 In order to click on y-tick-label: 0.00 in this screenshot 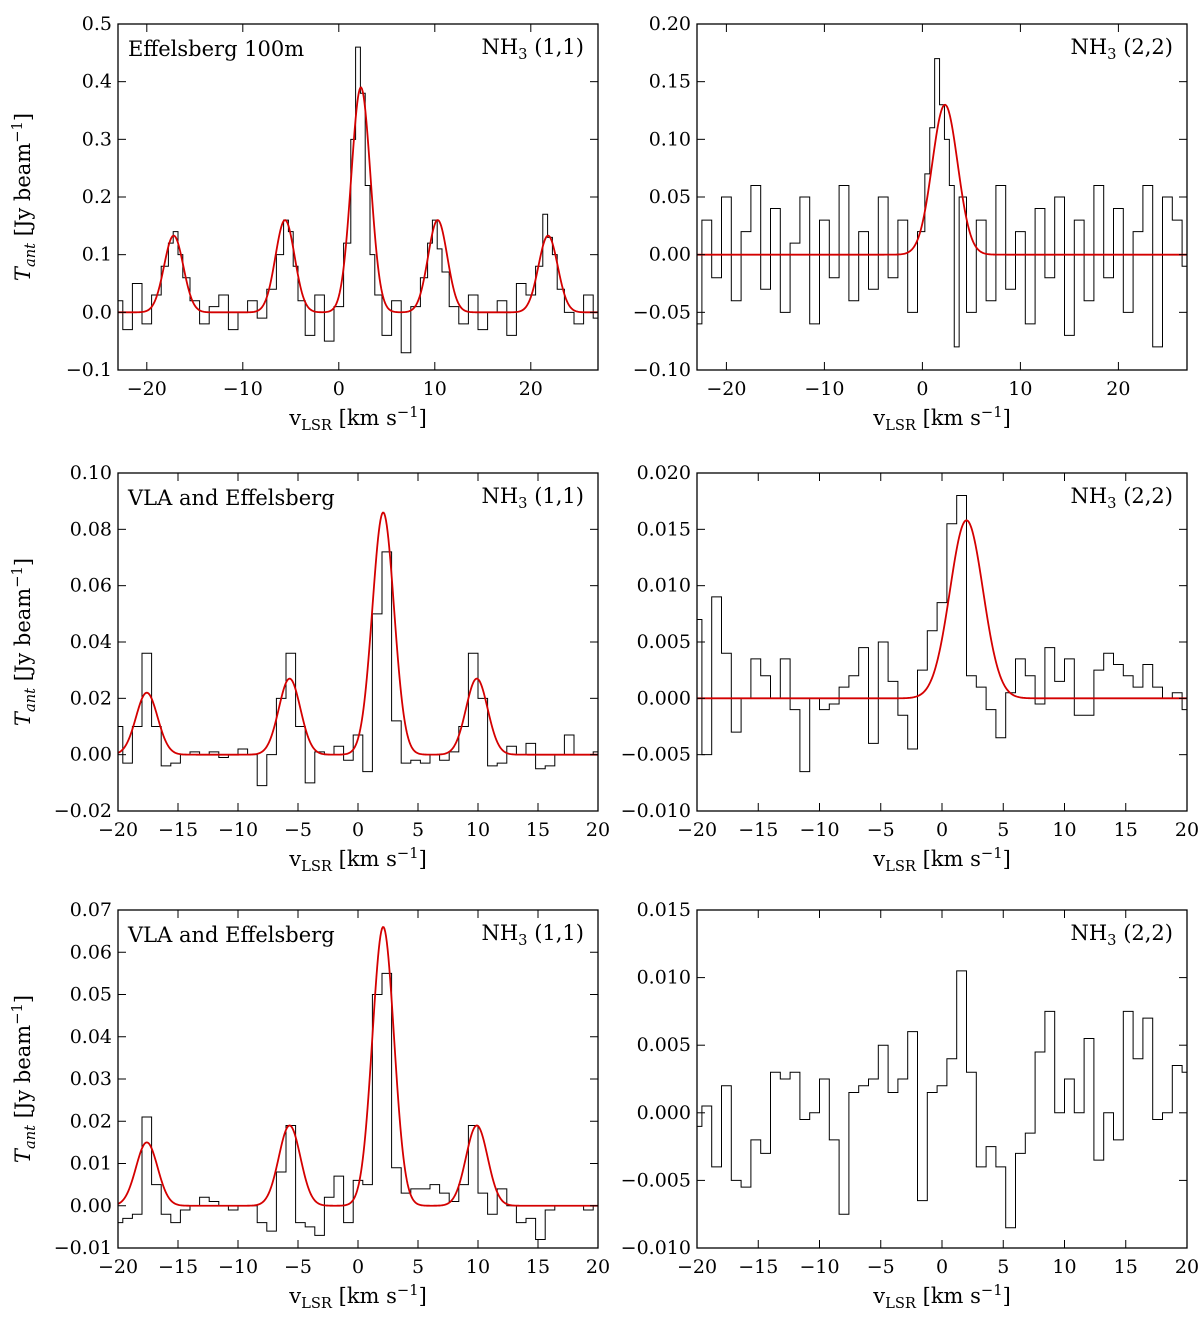, I will do `click(670, 255)`.